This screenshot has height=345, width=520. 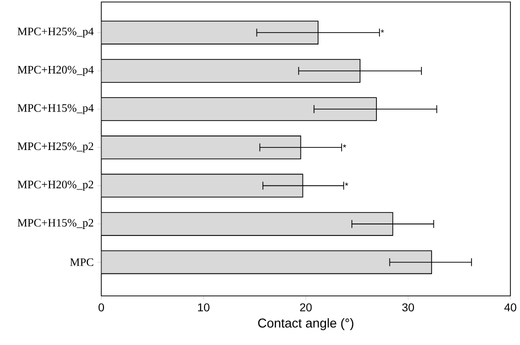 I want to click on x-tick-label: 20, so click(x=306, y=308).